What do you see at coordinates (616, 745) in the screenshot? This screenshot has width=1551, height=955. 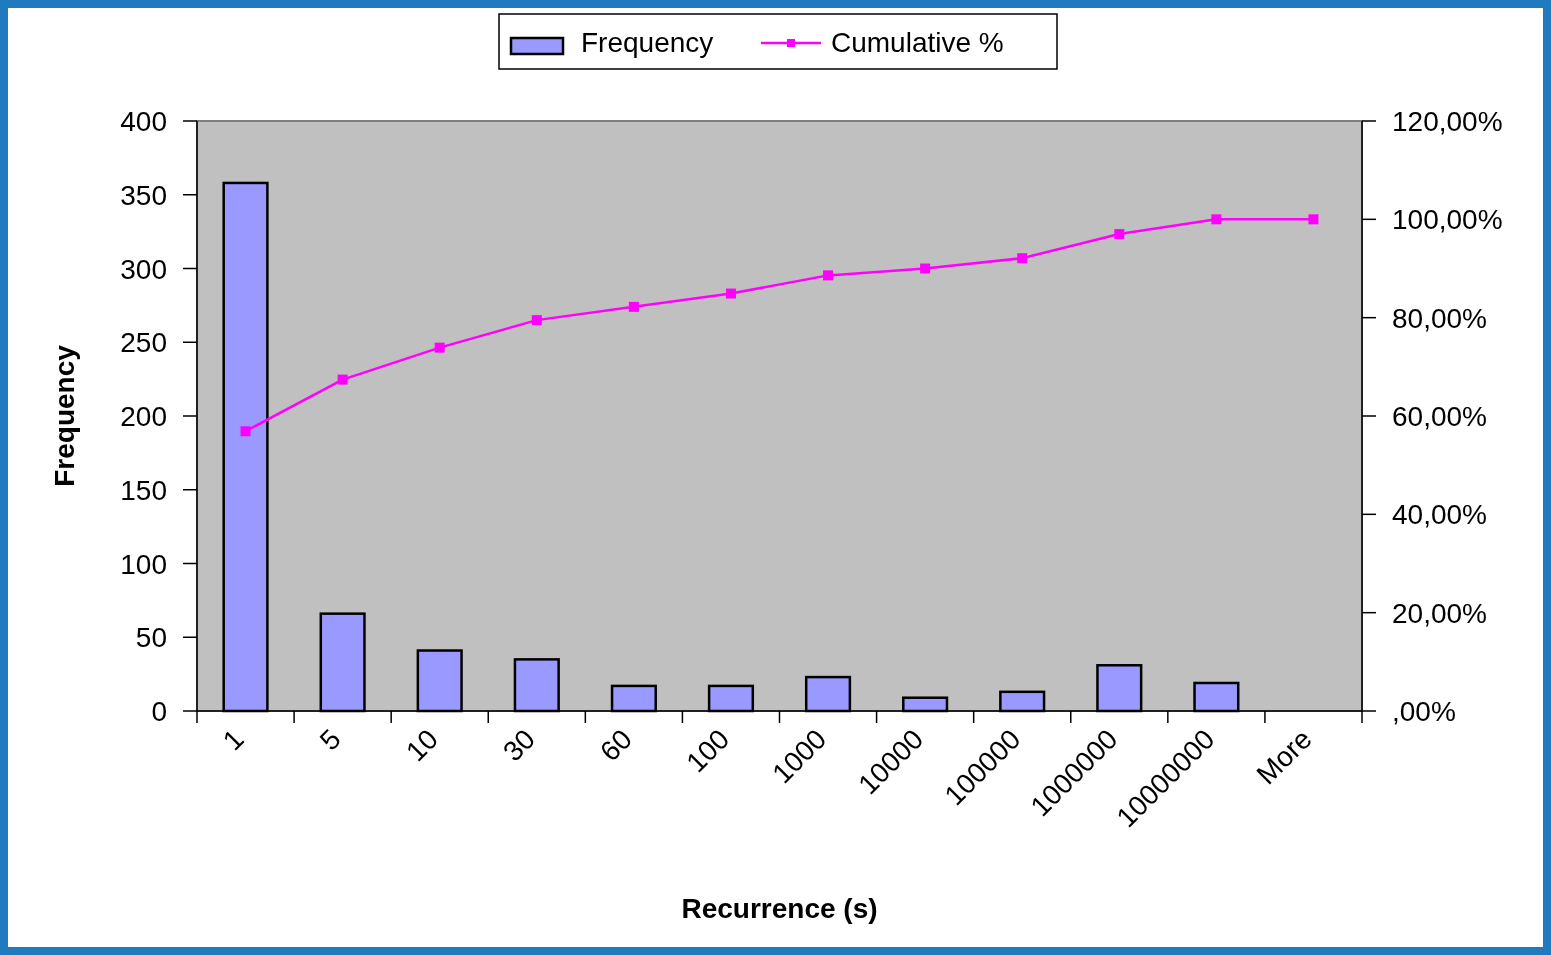 I see `x-tick-label: 60` at bounding box center [616, 745].